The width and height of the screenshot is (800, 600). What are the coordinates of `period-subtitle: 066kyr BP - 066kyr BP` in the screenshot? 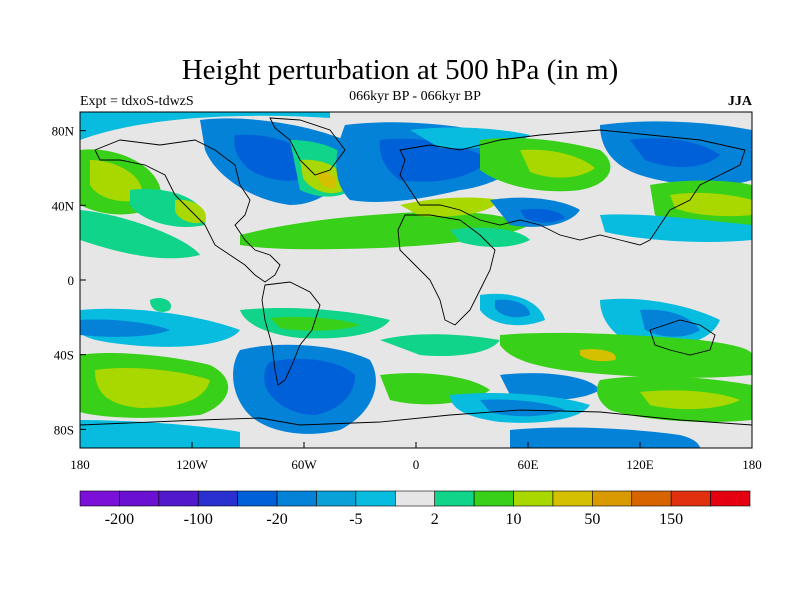 It's located at (415, 96).